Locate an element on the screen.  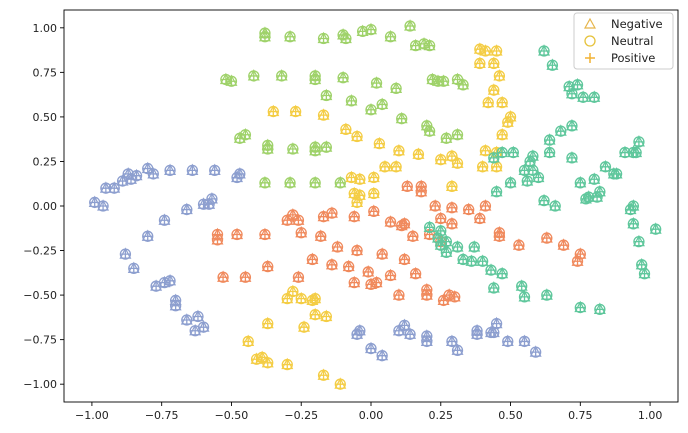
x-tick-label: −0.25 is located at coordinates (301, 415).